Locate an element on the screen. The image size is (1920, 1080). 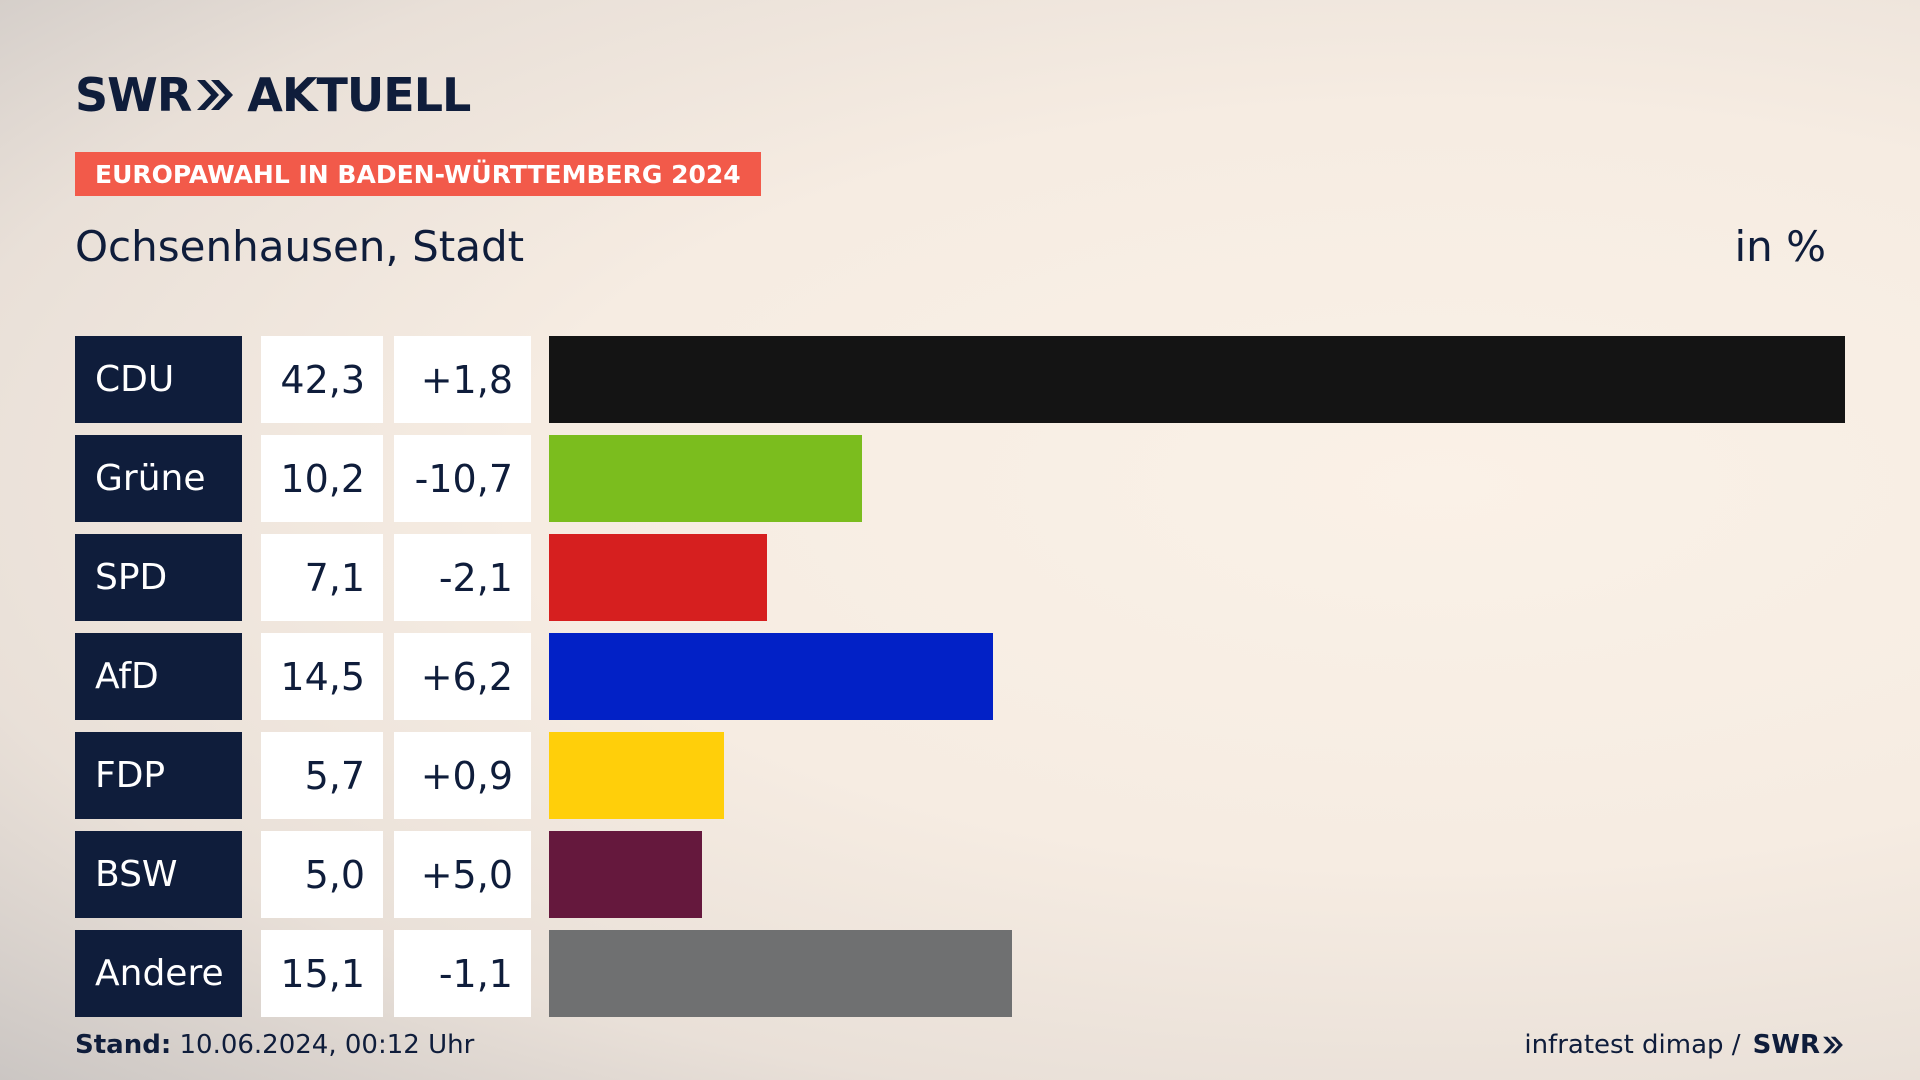
source-text: infratest dimap / is located at coordinates (1632, 1045).